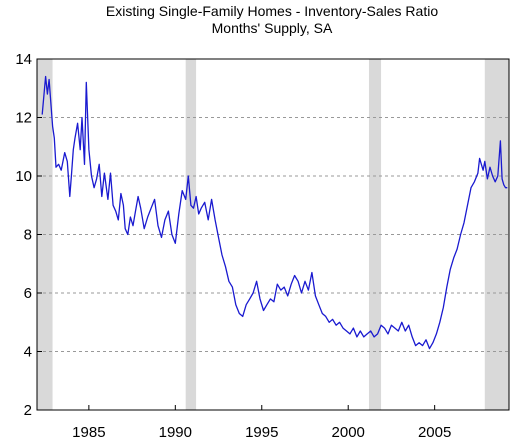 The width and height of the screenshot is (510, 446). I want to click on y-axis-ticks: 2 4 6 8 10 12 14, so click(28, 235).